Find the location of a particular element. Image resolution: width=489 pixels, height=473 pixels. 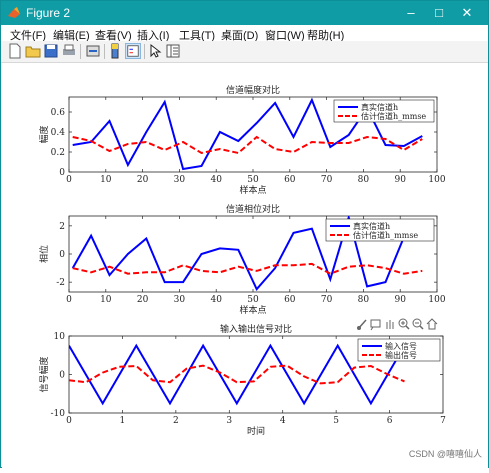

x-tick-label: 20 is located at coordinates (143, 300).